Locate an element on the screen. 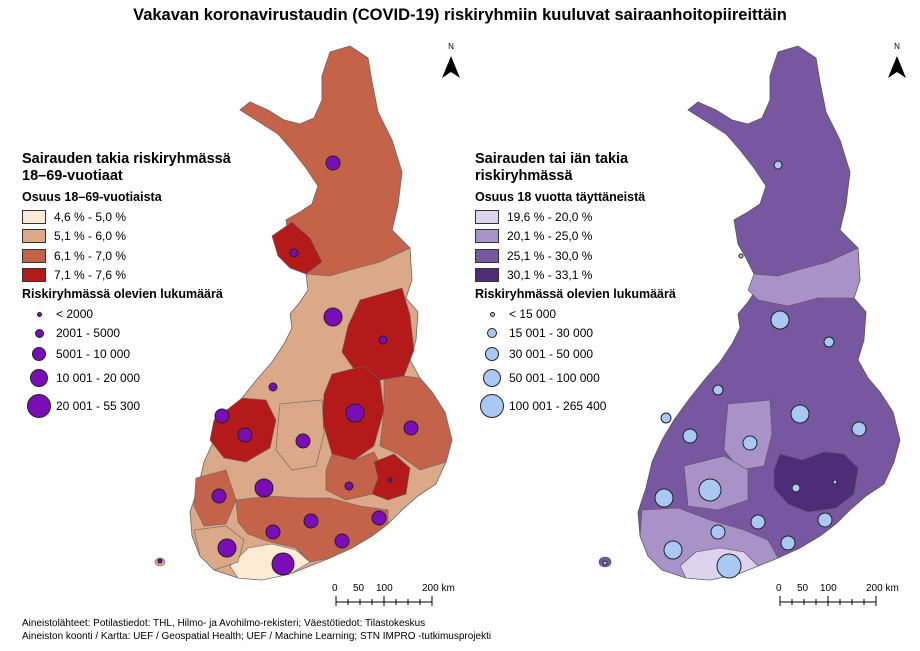  right-region-keski-suomi is located at coordinates (748, 435).